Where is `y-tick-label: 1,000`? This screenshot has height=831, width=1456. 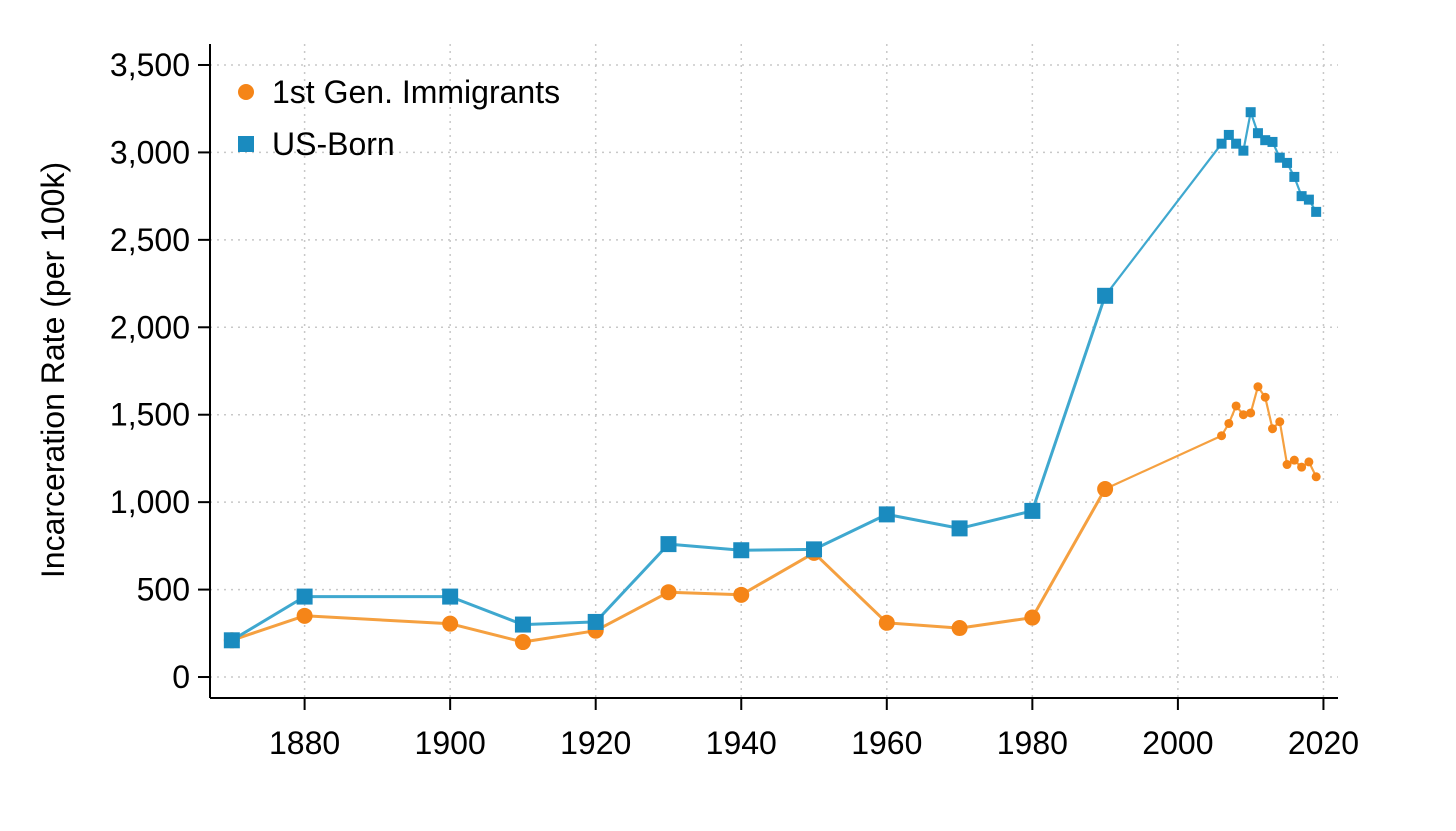
y-tick-label: 1,000 is located at coordinates (150, 502).